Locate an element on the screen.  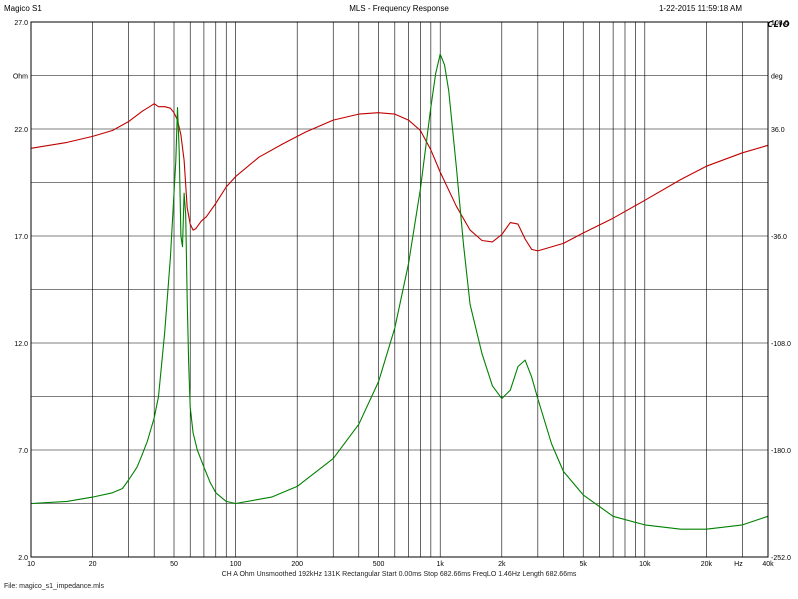
chart-title: MLS - Frequency Response is located at coordinates (399, 8).